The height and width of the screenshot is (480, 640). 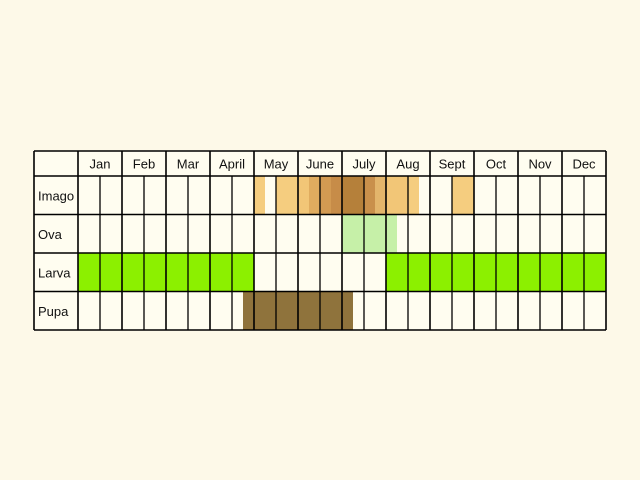 What do you see at coordinates (540, 164) in the screenshot?
I see `month-label-10: Nov` at bounding box center [540, 164].